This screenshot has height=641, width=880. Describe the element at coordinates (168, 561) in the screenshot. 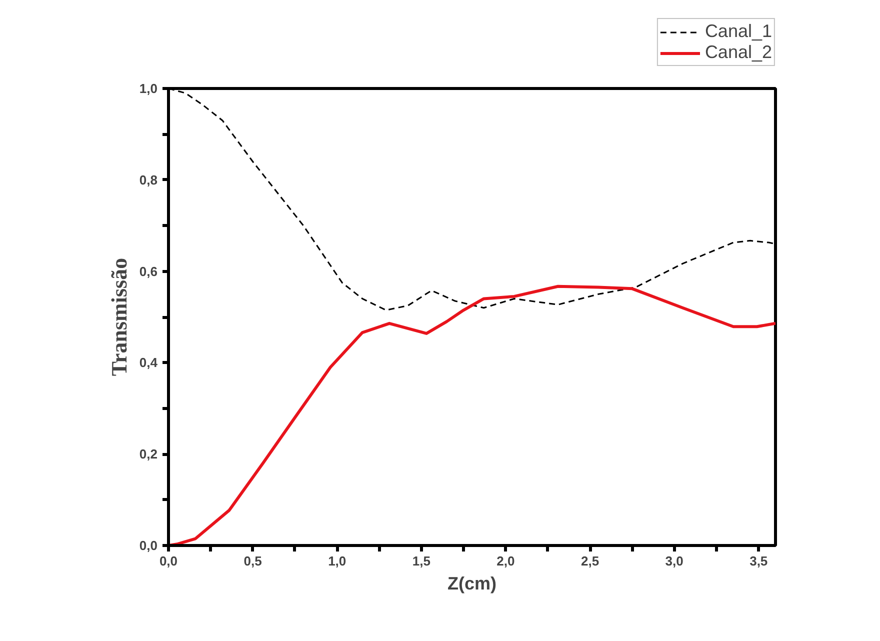

I see `x-tick-label: 0,0` at that location.